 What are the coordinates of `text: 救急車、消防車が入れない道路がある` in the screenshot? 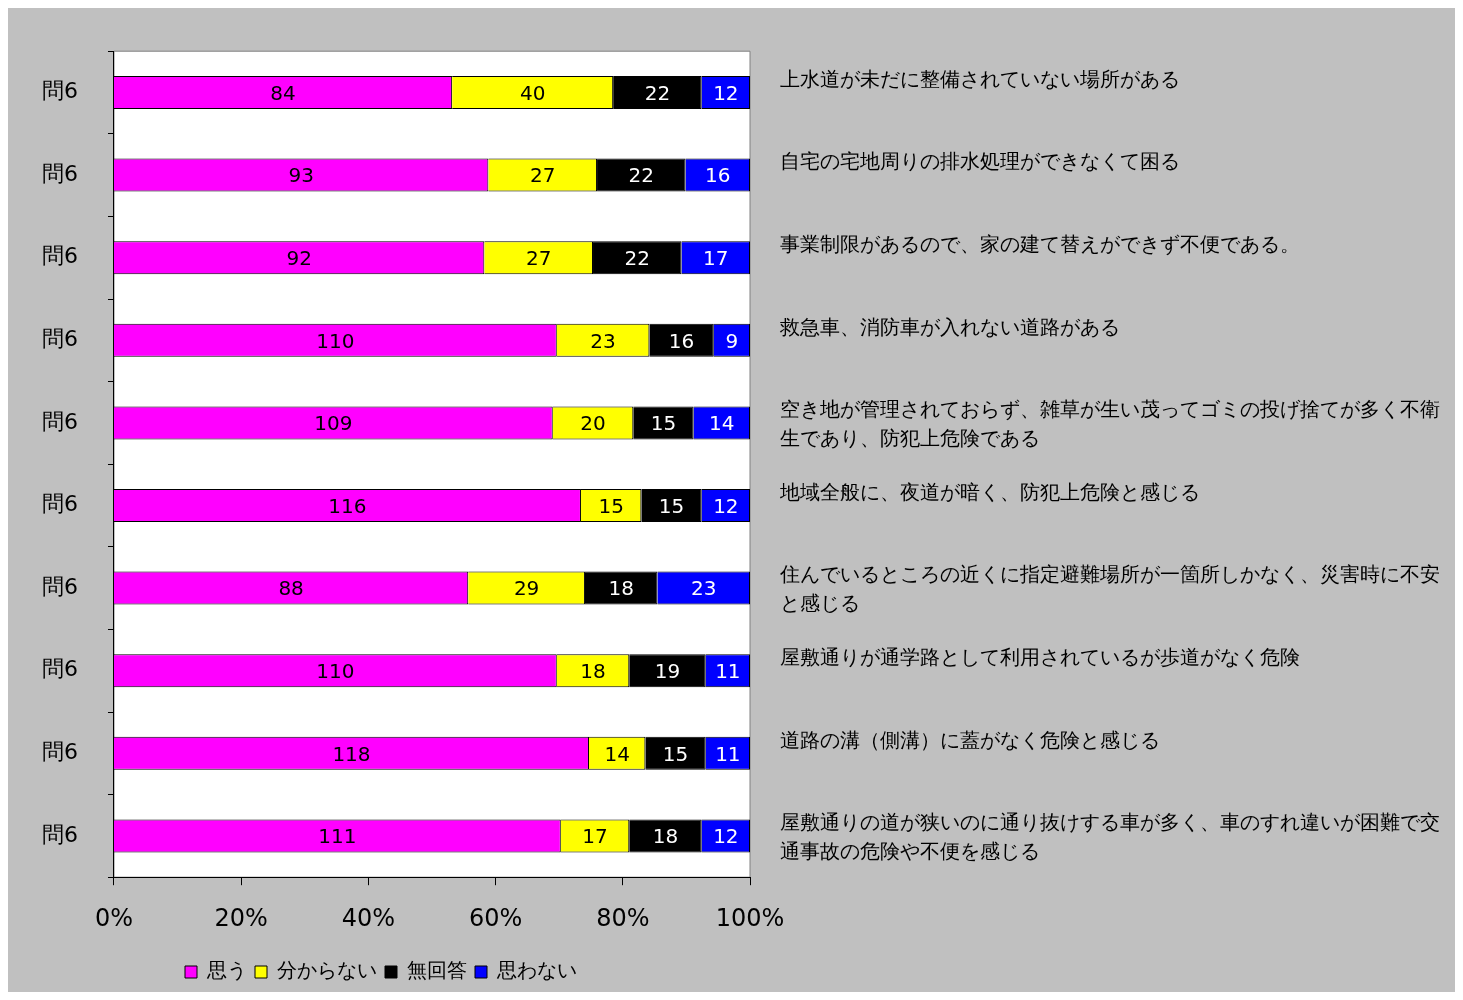 It's located at (949, 326).